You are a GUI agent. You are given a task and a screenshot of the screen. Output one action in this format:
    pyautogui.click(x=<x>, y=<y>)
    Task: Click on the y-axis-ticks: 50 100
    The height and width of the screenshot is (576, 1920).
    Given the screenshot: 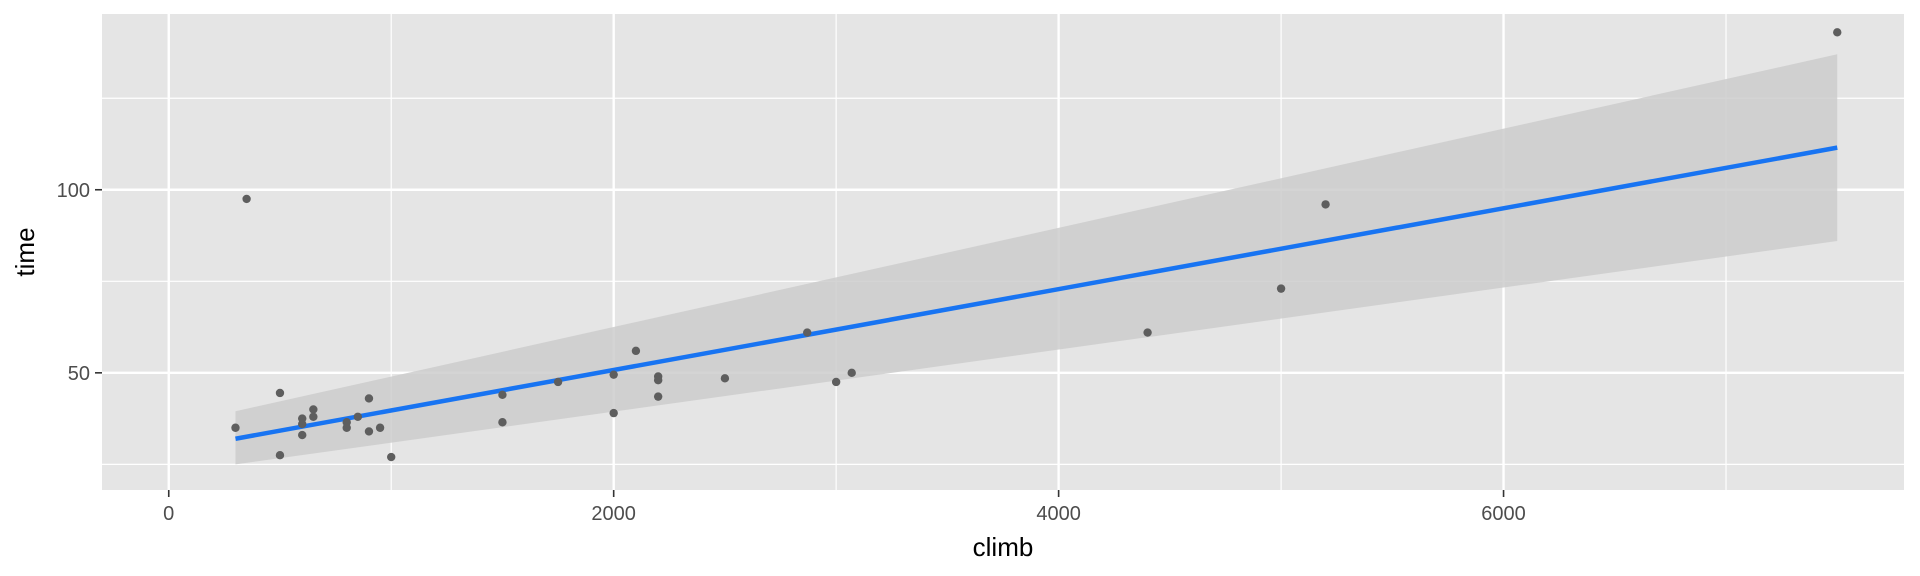 What is the action you would take?
    pyautogui.click(x=79, y=282)
    